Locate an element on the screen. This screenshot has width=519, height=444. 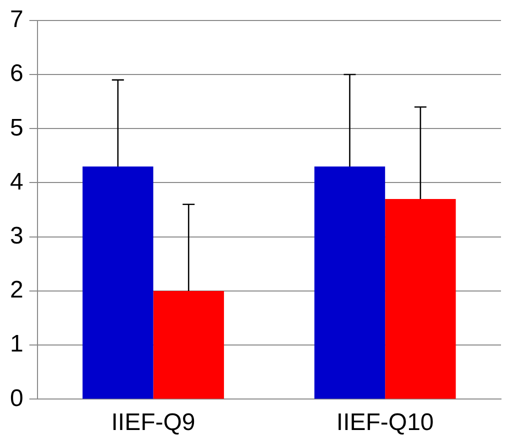
x-tick-label: IIEF-Q10 is located at coordinates (385, 422).